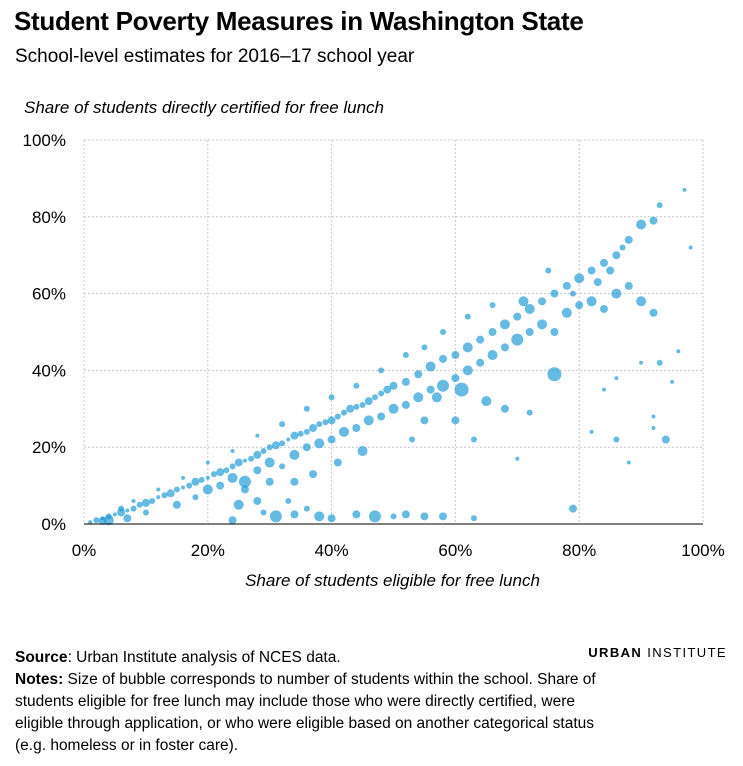  I want to click on y-tick-label: 20%, so click(49, 447).